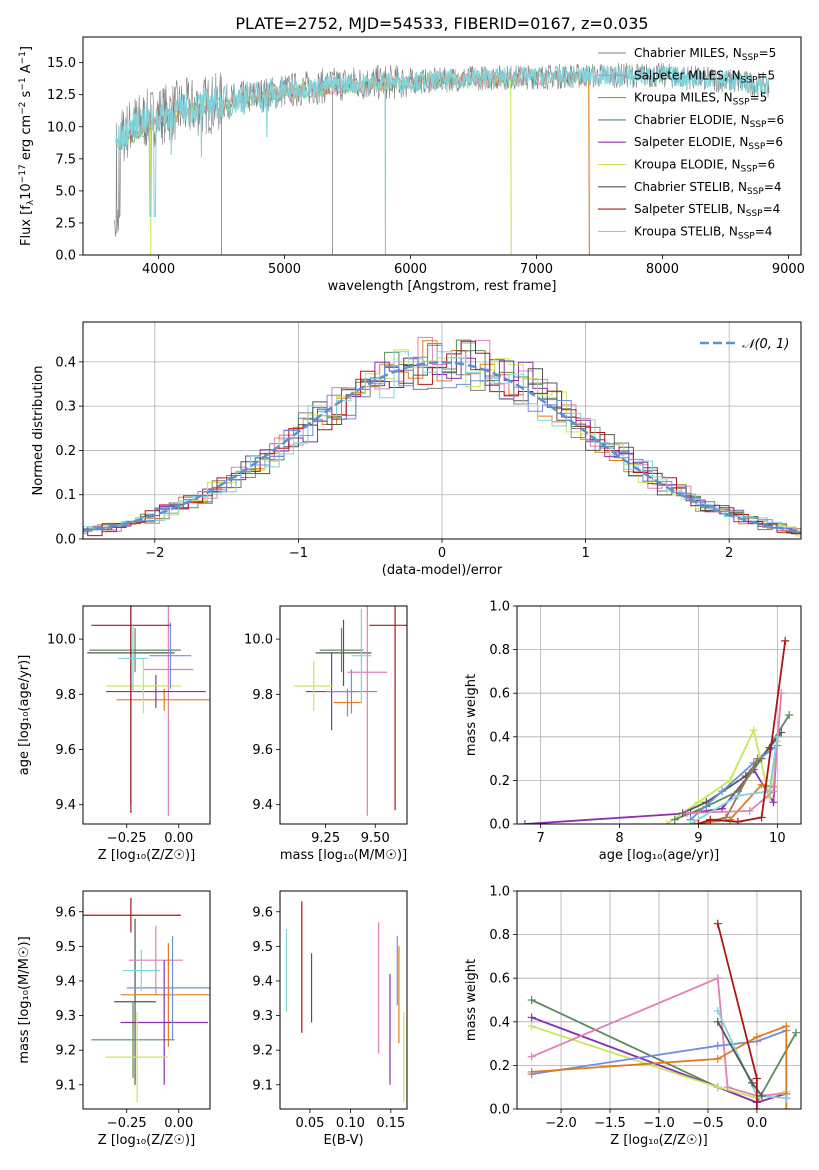  Describe the element at coordinates (375, 838) in the screenshot. I see `x-tick-label: 9.50` at that location.